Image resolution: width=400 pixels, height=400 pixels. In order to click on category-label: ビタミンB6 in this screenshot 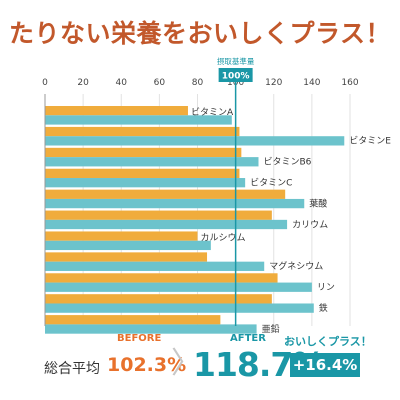, I will do `click(288, 162)`.